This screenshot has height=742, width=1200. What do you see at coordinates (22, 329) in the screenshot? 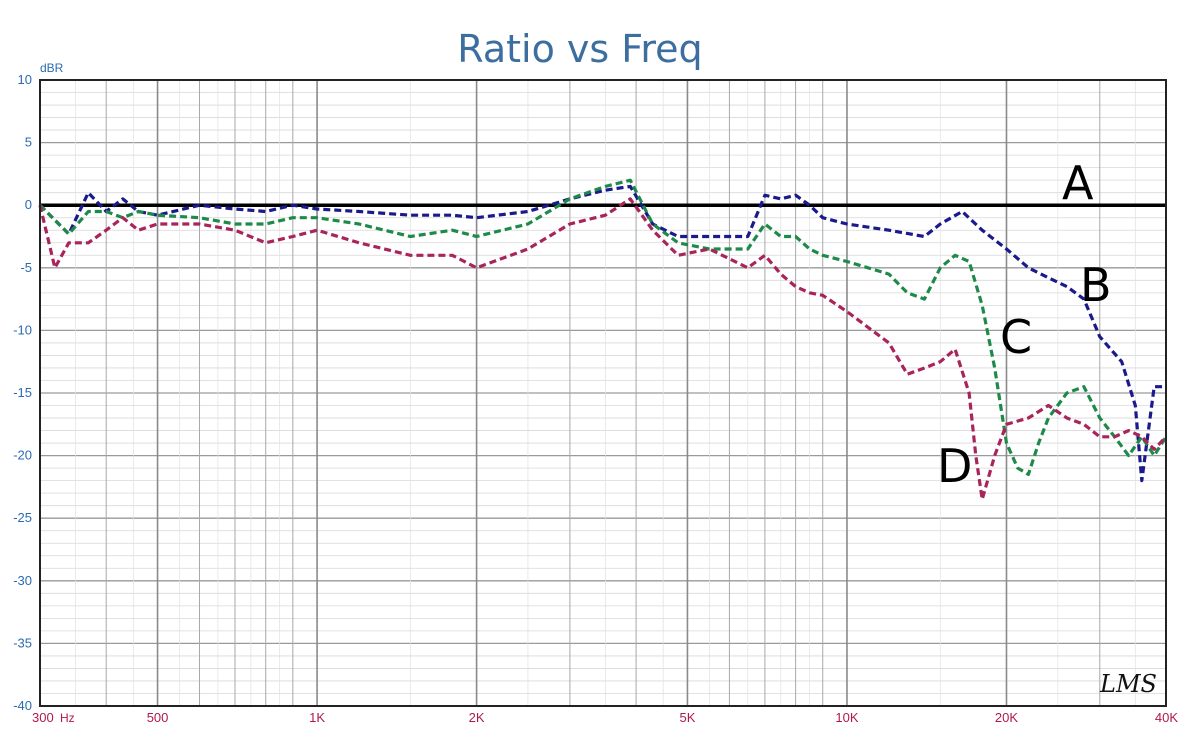
I see `y-tick-label: -10` at bounding box center [22, 329].